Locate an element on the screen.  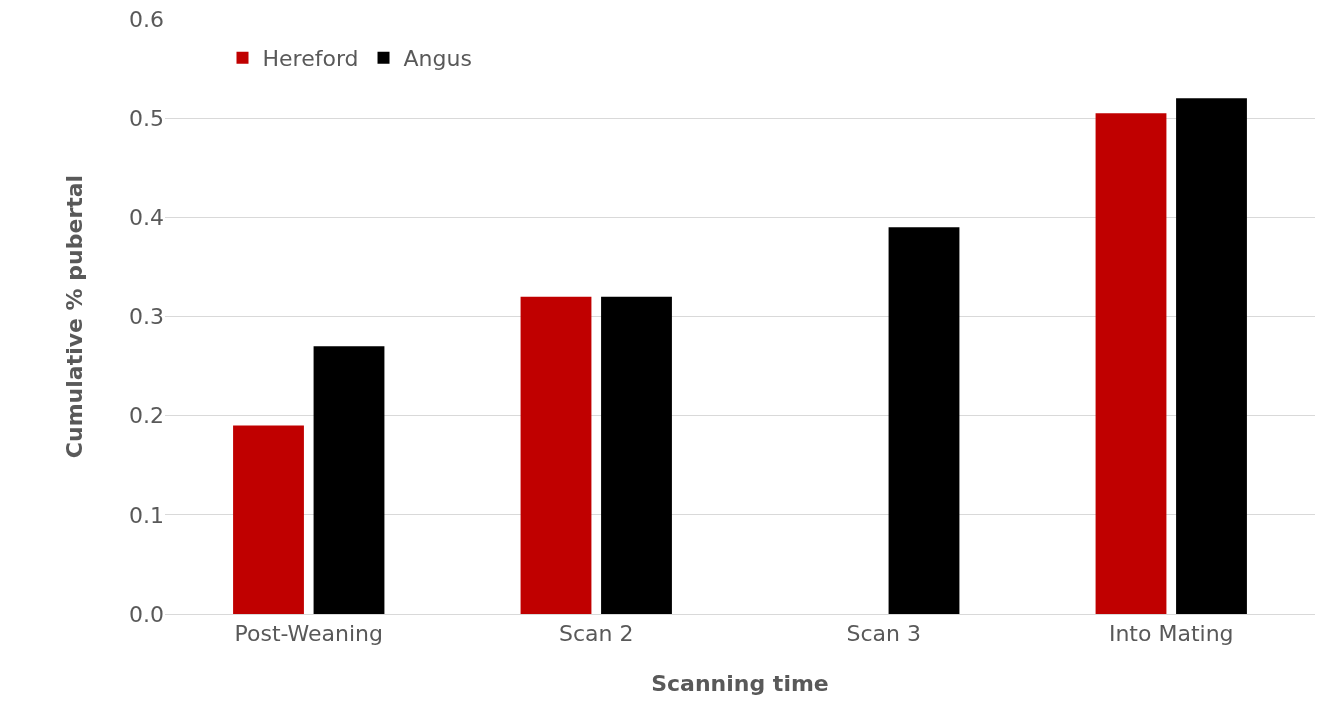
y-axis-title: Cumulative % pubertal is located at coordinates (74, 316).